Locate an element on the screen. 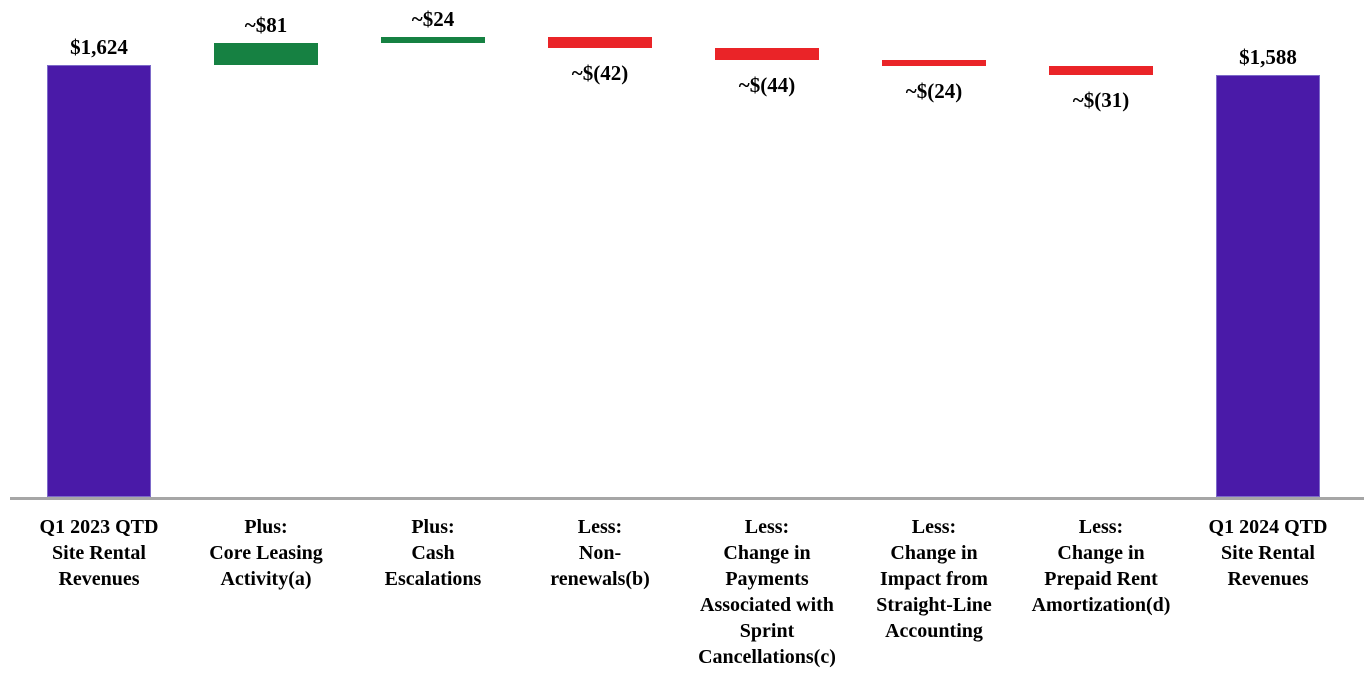 The width and height of the screenshot is (1364, 680). category-label-line: Sprint is located at coordinates (767, 631).